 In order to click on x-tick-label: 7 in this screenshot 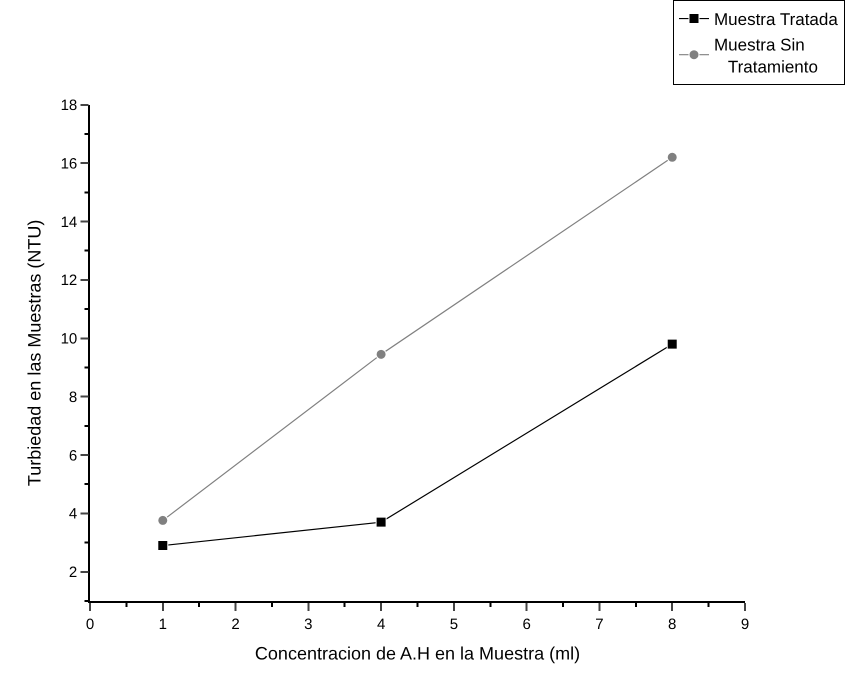, I will do `click(599, 624)`.